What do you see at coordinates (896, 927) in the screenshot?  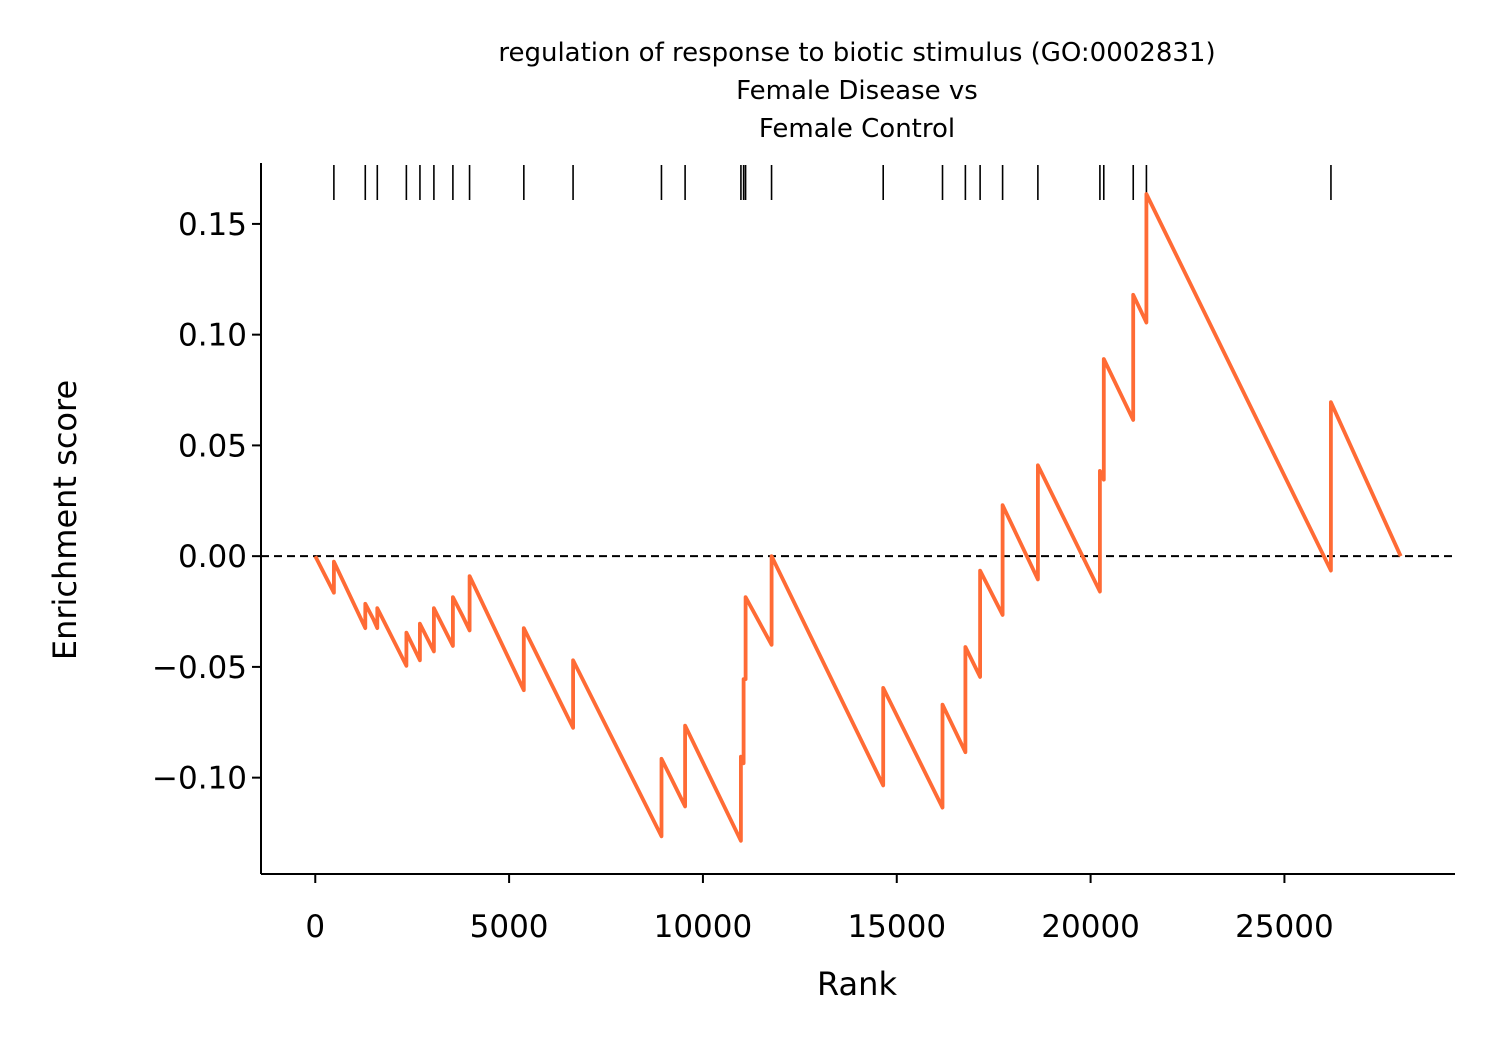 I see `x-tick-label: 15000` at bounding box center [896, 927].